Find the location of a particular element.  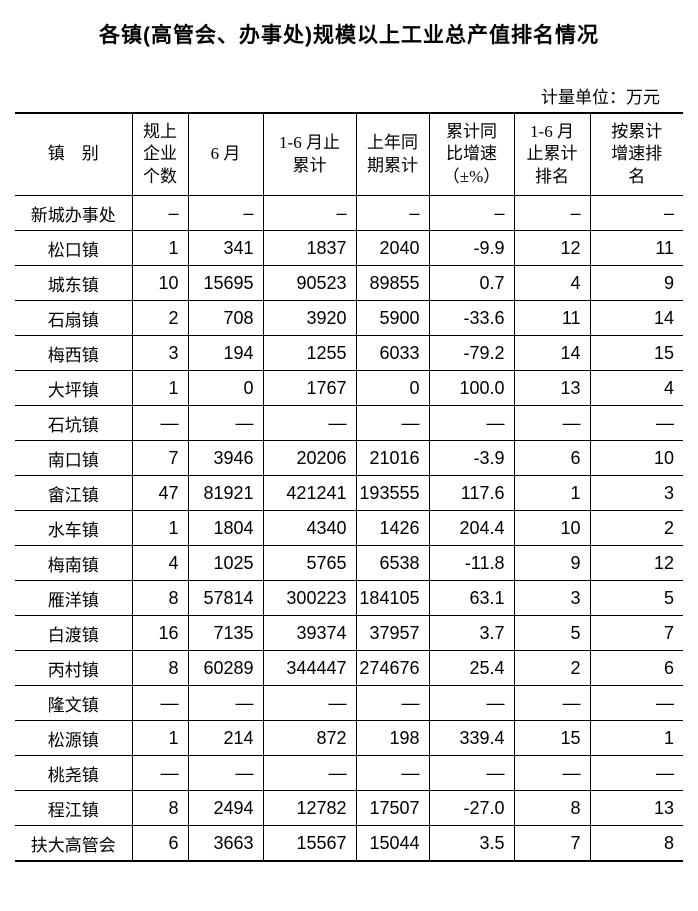

table-row: 程江镇 8 2494 12782 17507 -27.0 8 13 is located at coordinates (349, 808).